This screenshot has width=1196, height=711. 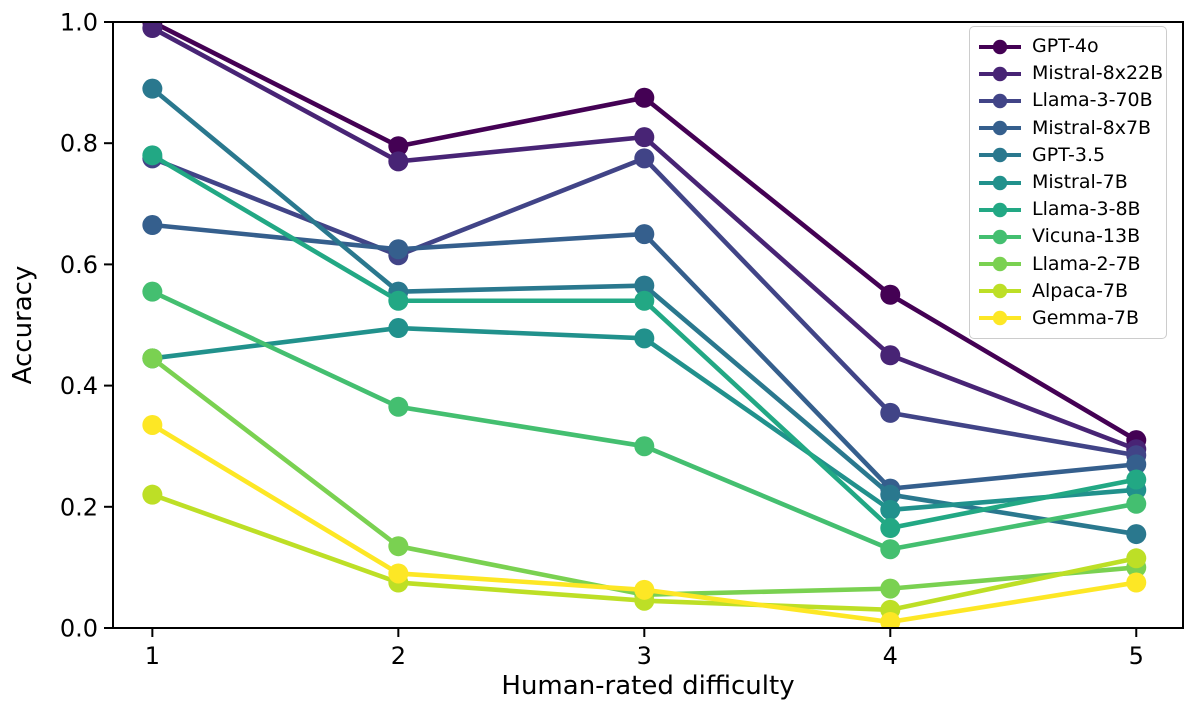 What do you see at coordinates (152, 656) in the screenshot?
I see `x-tick-label: 1` at bounding box center [152, 656].